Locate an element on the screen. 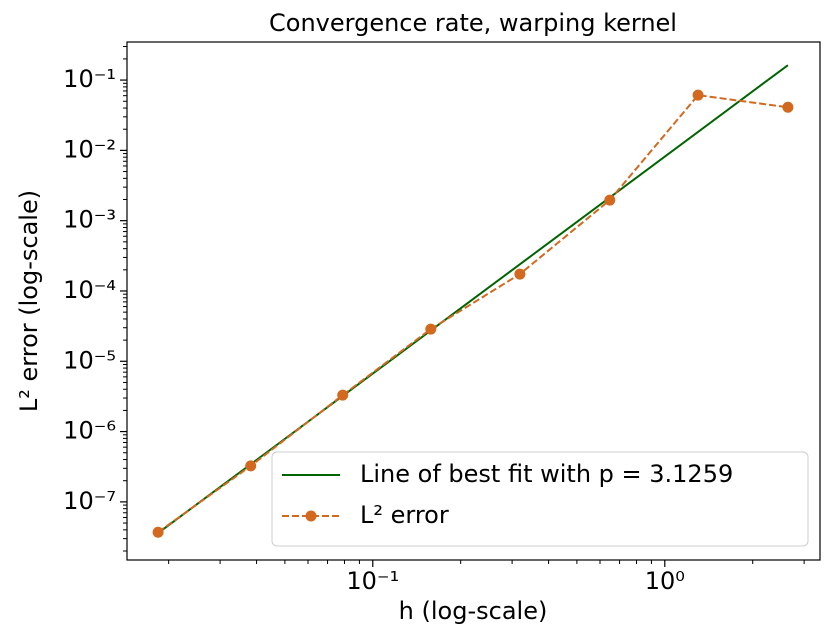 This screenshot has width=830, height=644. x-tick-label: 10⁻¹ is located at coordinates (372, 581).